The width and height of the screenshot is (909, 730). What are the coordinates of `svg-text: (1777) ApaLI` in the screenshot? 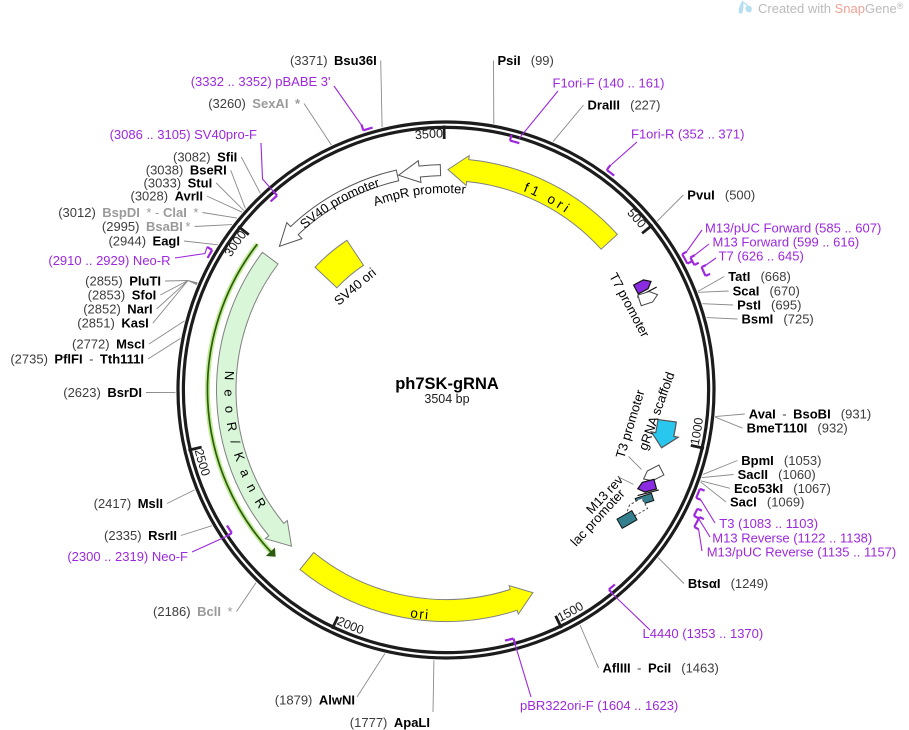 It's located at (390, 722).